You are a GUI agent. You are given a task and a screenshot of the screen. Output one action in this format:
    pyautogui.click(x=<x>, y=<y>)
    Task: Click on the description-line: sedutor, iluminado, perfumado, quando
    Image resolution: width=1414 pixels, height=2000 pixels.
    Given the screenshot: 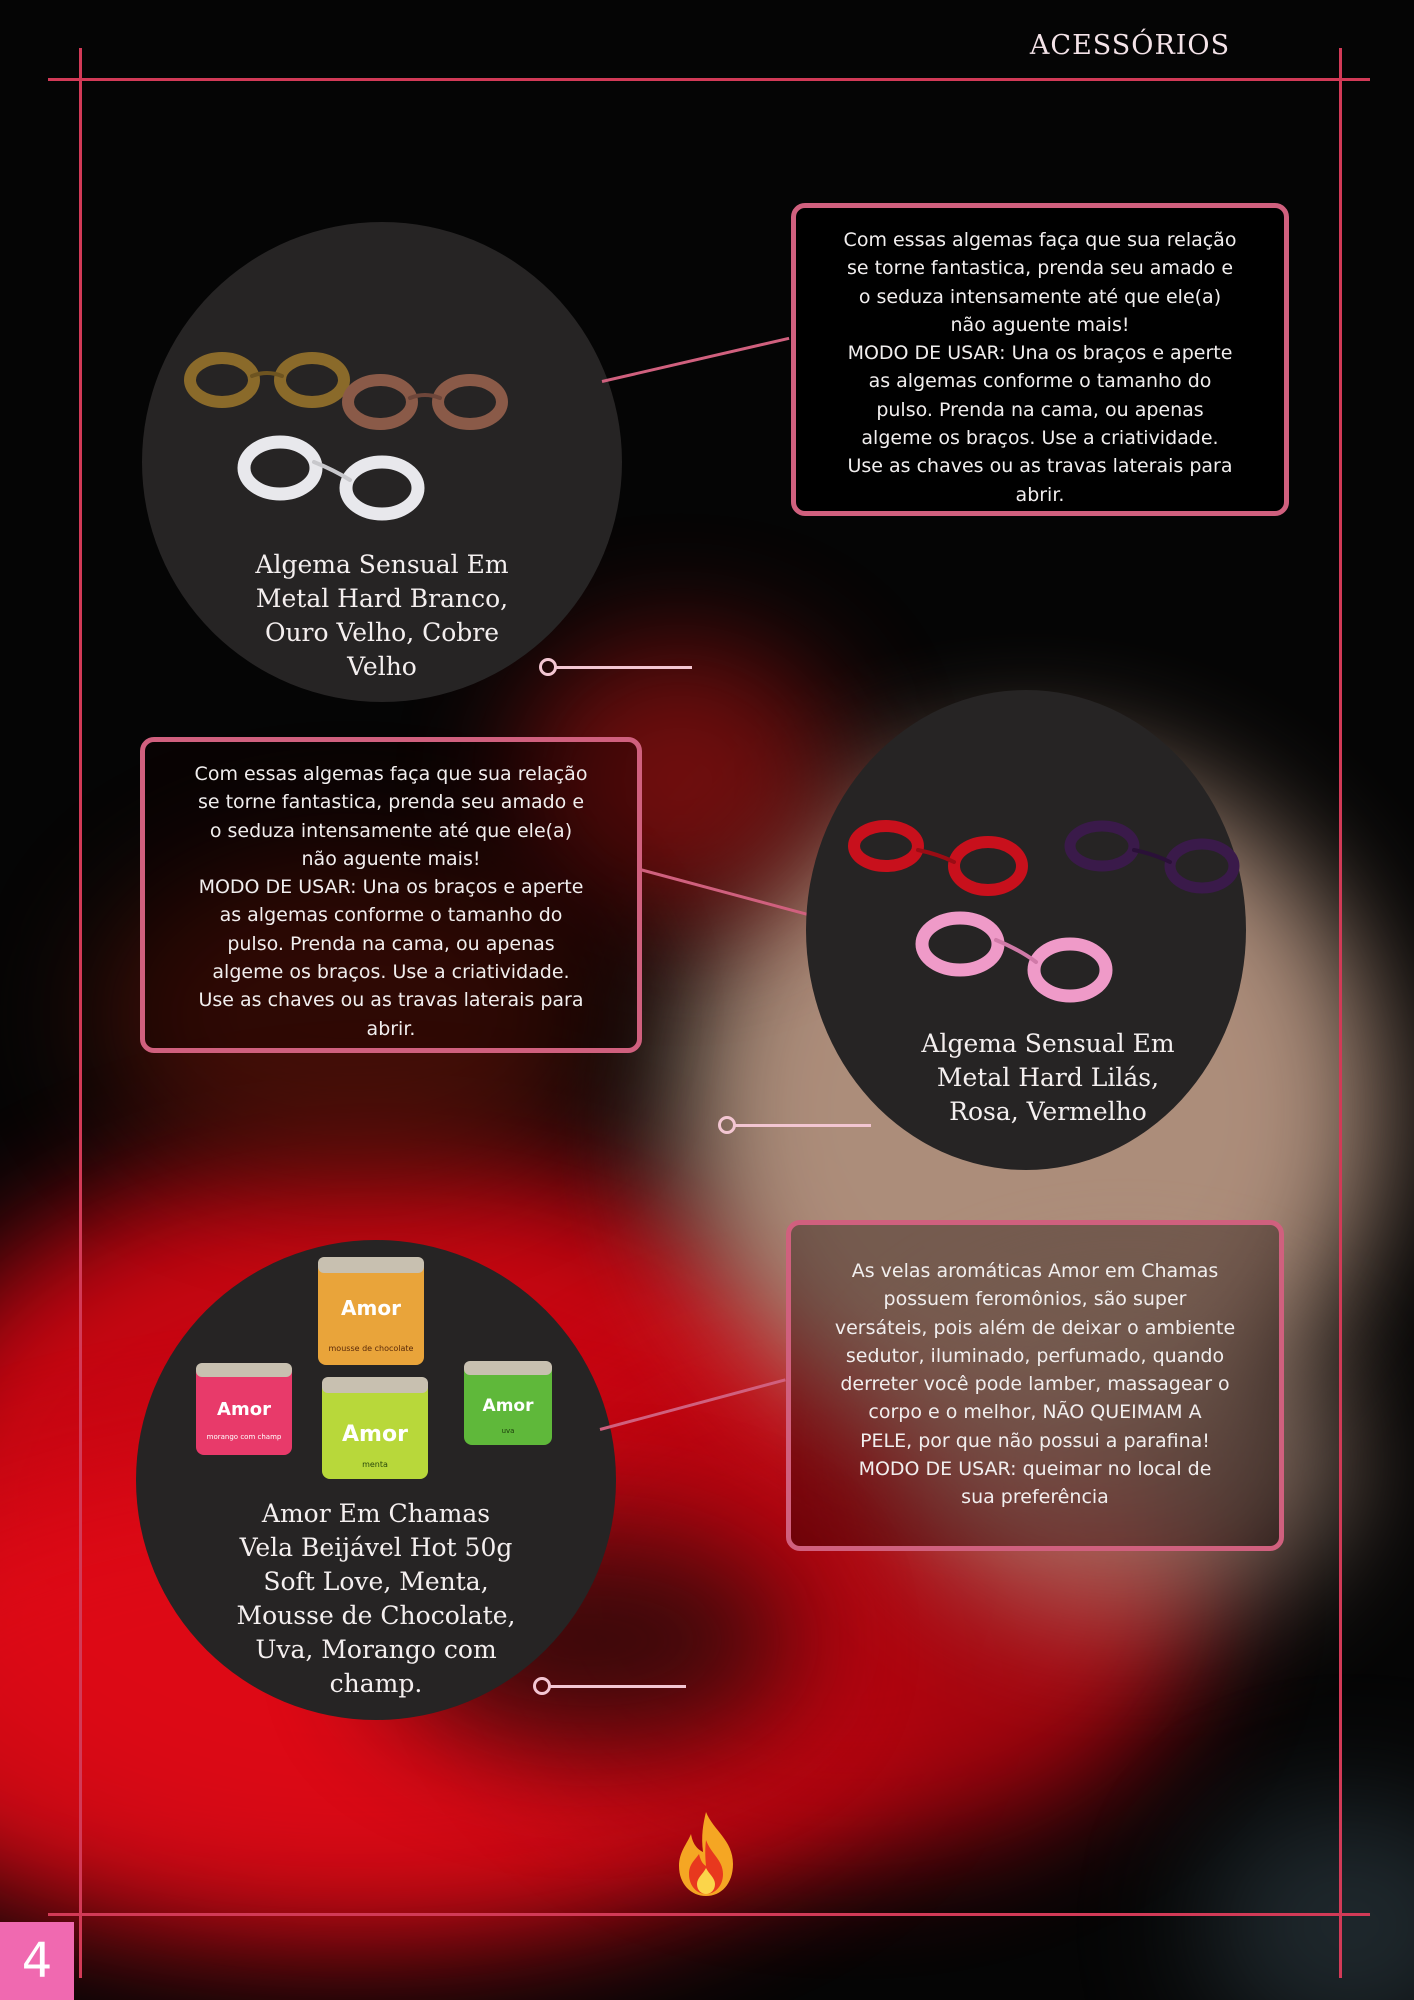 What is the action you would take?
    pyautogui.click(x=1035, y=1355)
    